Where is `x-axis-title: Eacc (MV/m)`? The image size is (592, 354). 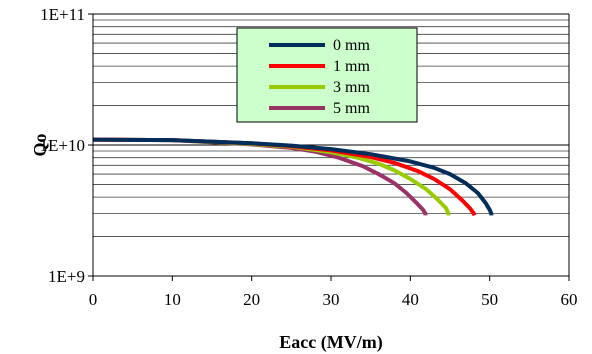
x-axis-title: Eacc (MV/m) is located at coordinates (330, 342).